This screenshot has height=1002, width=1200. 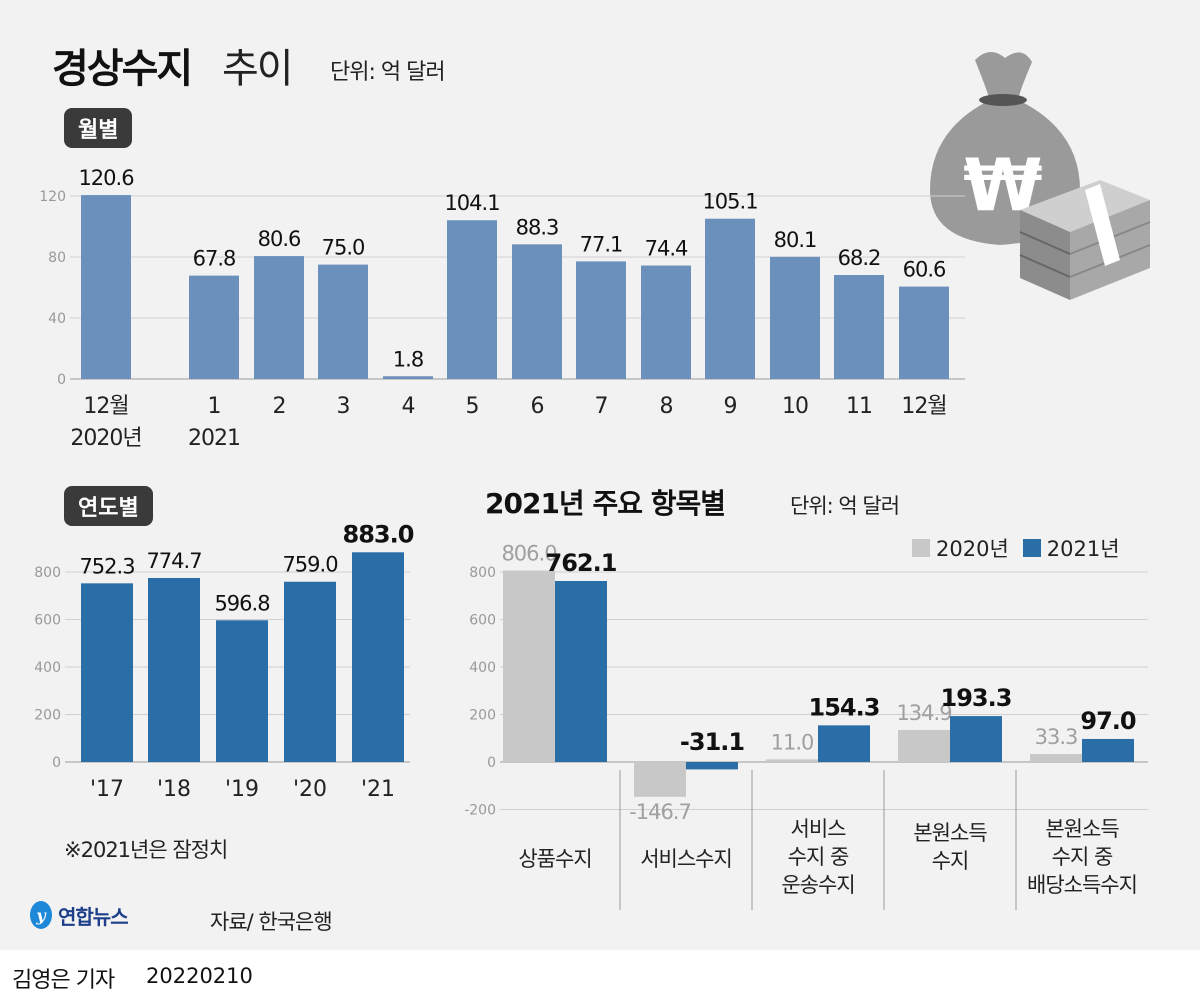 I want to click on x-tick-label: 수지, so click(x=950, y=861).